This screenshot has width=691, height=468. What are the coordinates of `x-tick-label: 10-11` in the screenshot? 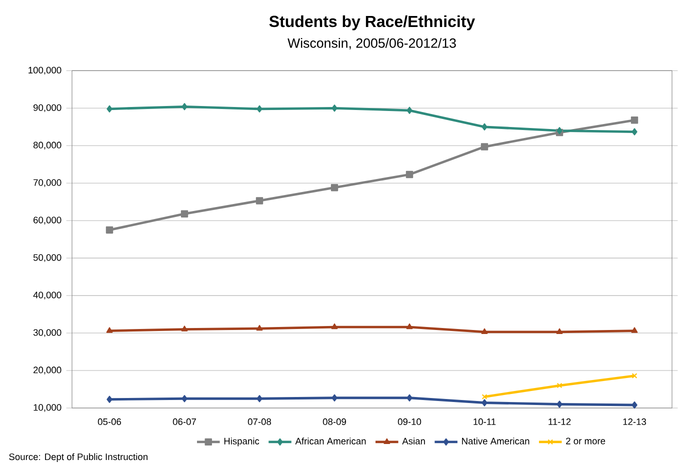 It's located at (485, 421).